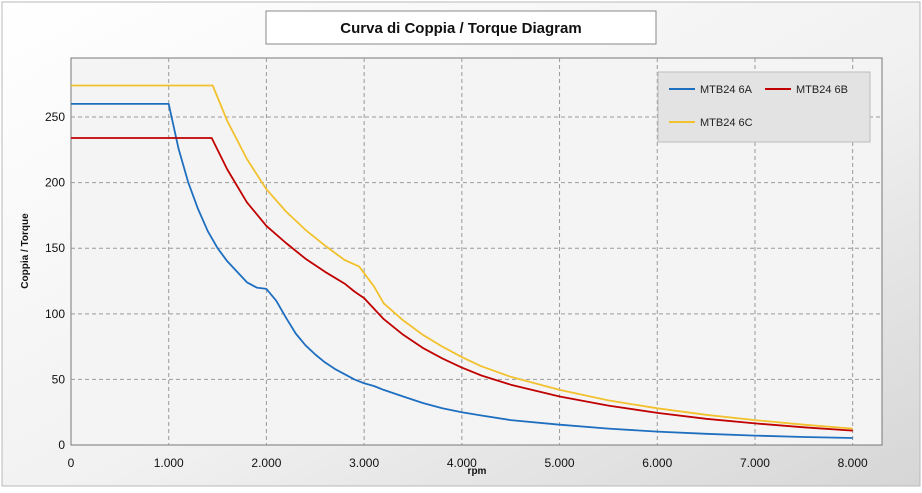  What do you see at coordinates (853, 463) in the screenshot?
I see `x-tick-label: 8.000` at bounding box center [853, 463].